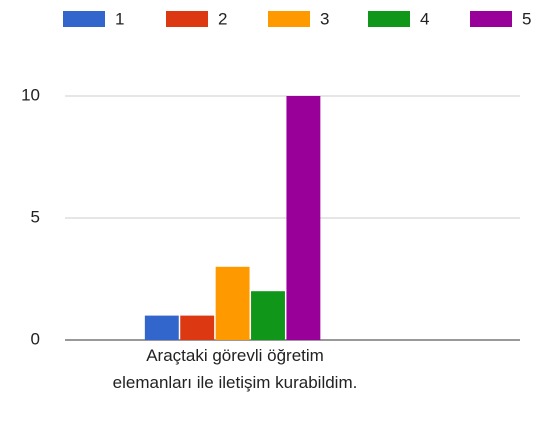  Describe the element at coordinates (424, 18) in the screenshot. I see `legend-label: 4` at that location.